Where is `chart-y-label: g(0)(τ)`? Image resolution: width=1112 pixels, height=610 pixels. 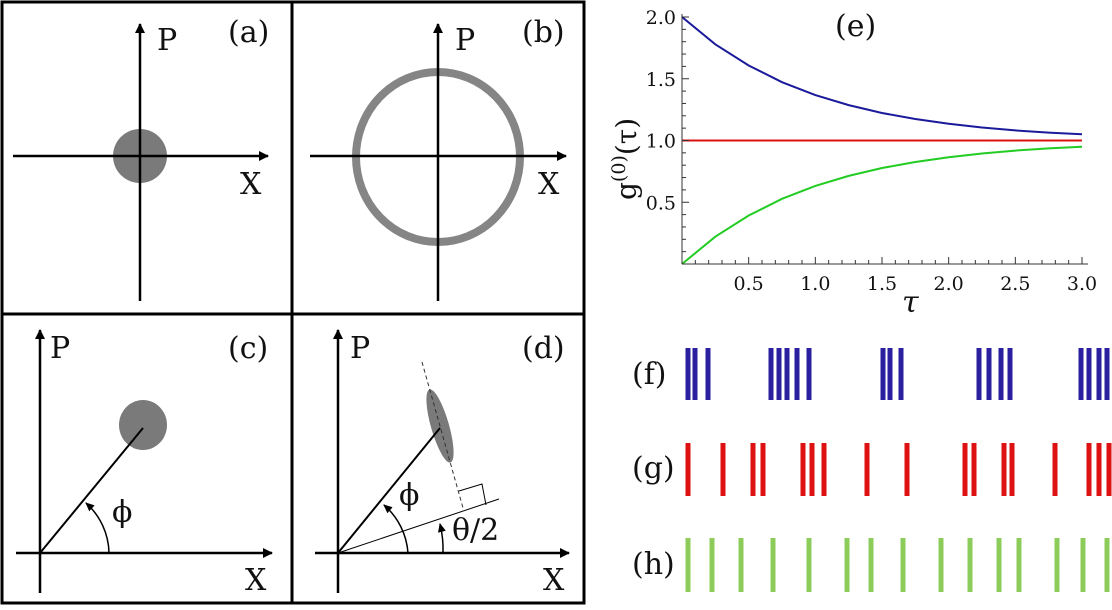 chart-y-label: g(0)(τ) is located at coordinates (625, 159).